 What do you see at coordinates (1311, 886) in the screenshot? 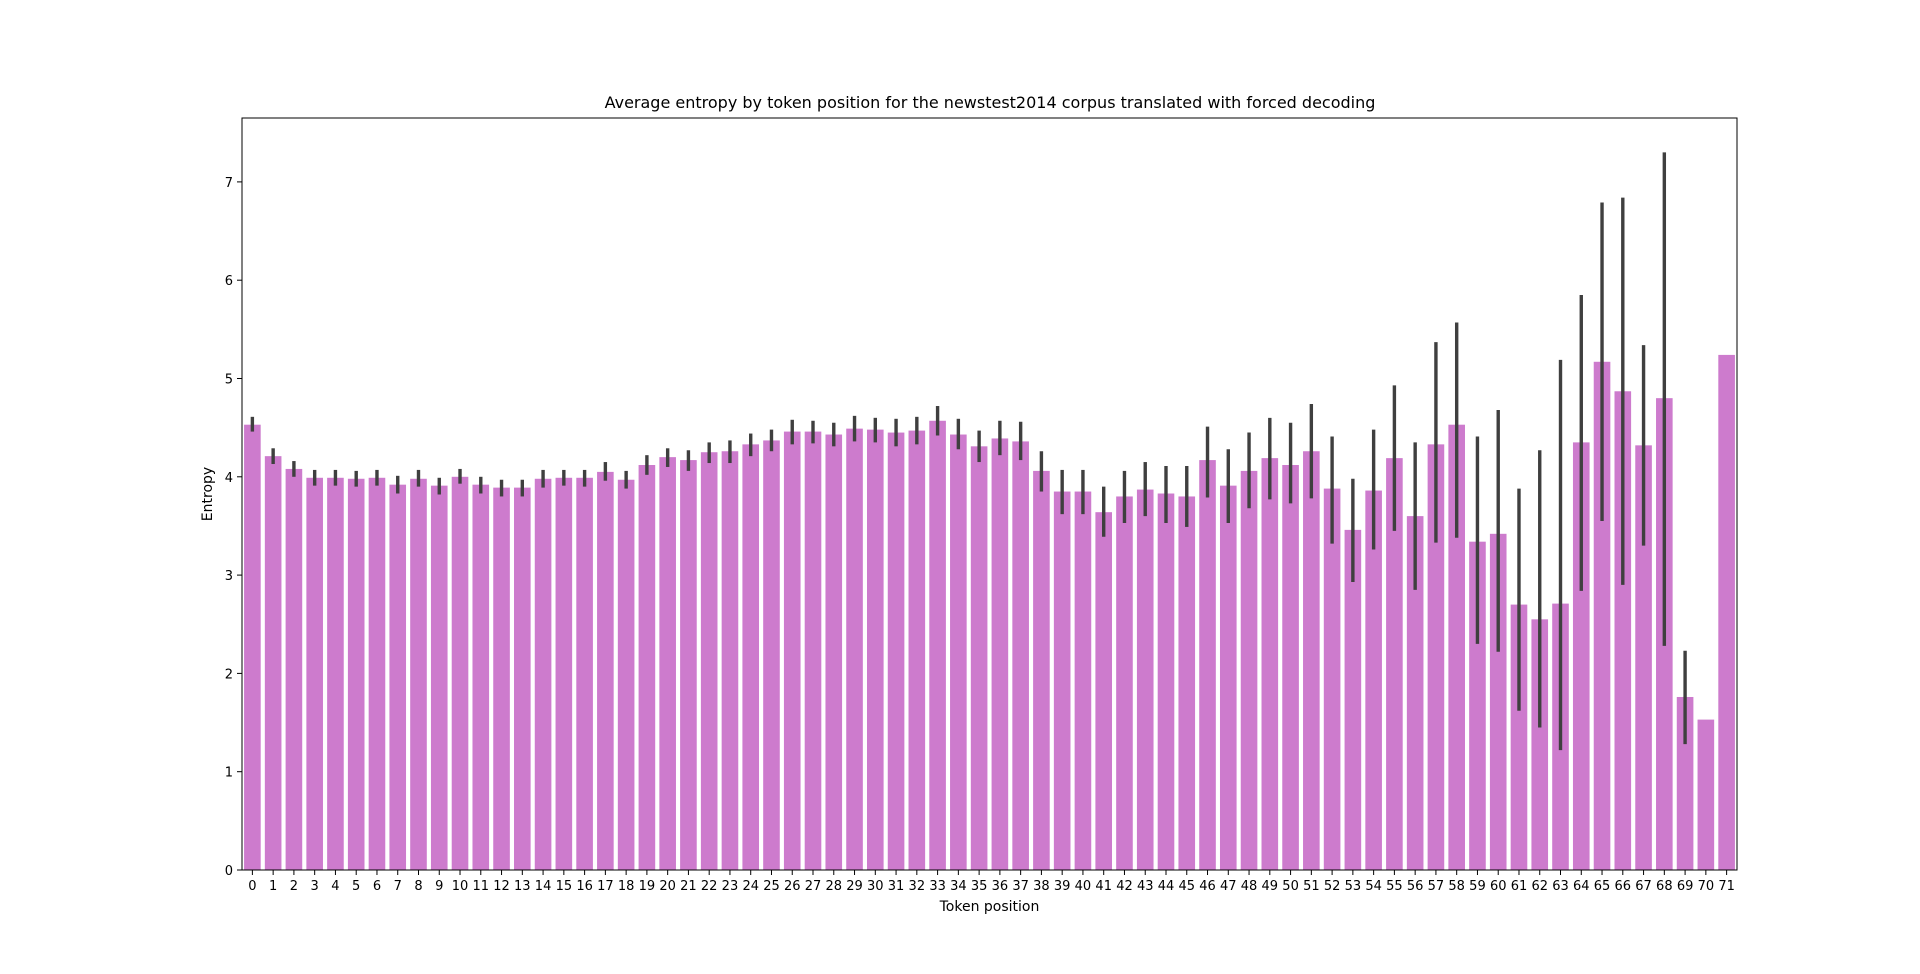
I see `x-tick-label: 51` at bounding box center [1311, 886].